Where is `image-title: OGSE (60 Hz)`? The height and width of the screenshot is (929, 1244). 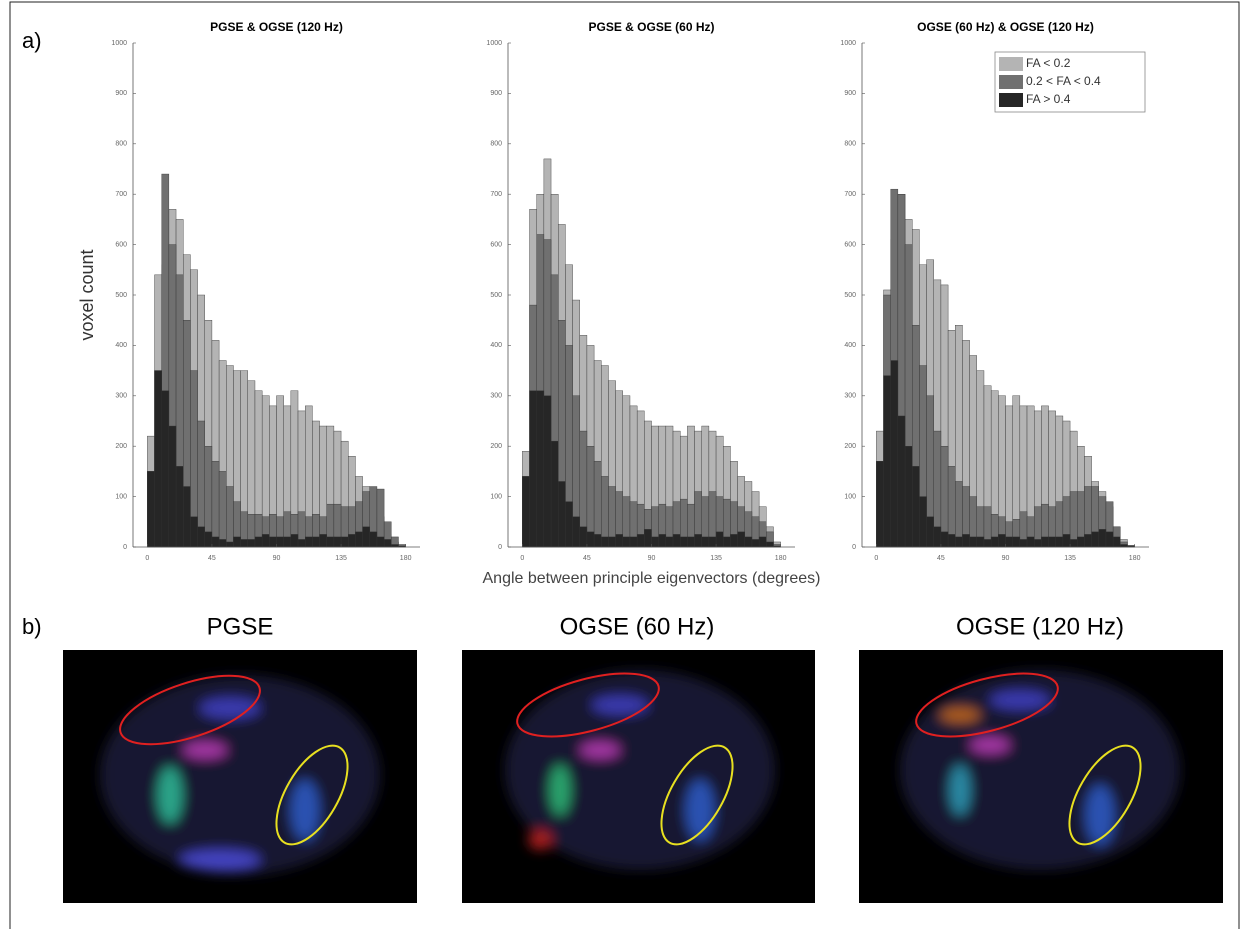
image-title: OGSE (60 Hz) is located at coordinates (637, 626).